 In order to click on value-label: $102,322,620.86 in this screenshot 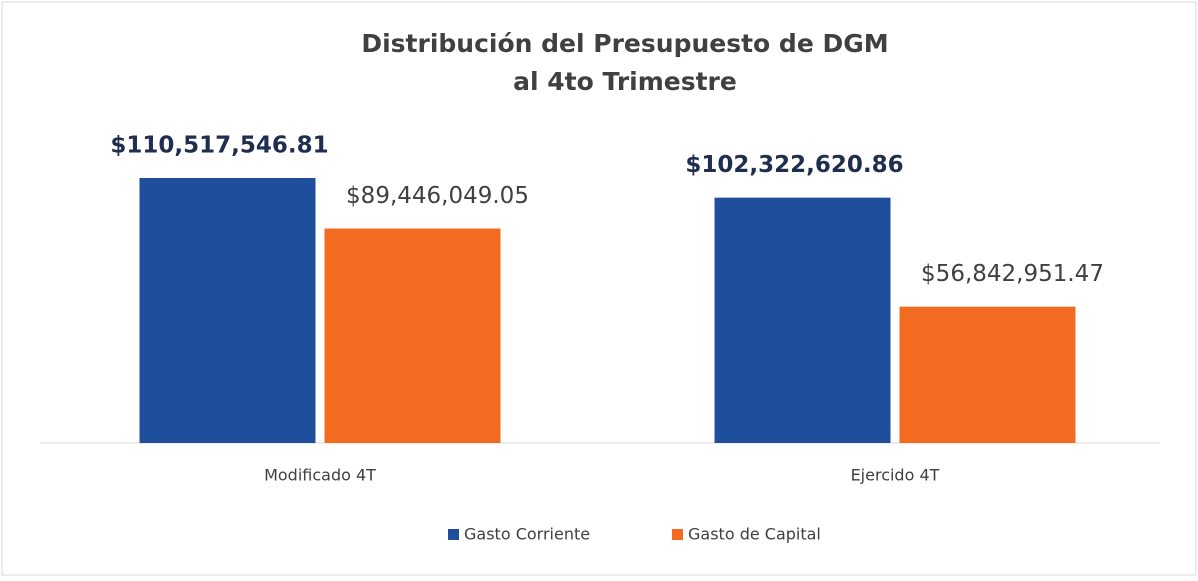, I will do `click(794, 165)`.